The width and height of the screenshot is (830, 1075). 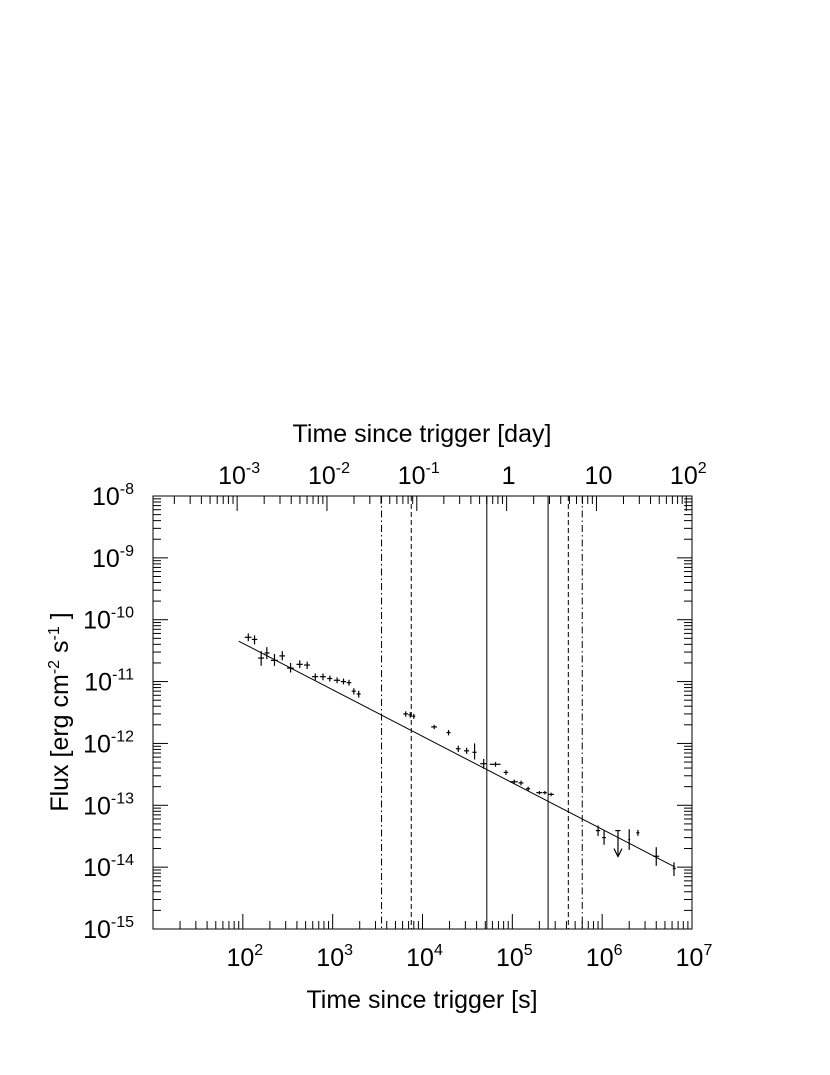 What do you see at coordinates (422, 434) in the screenshot?
I see `top-x-axis-title: Time since trigger [day]` at bounding box center [422, 434].